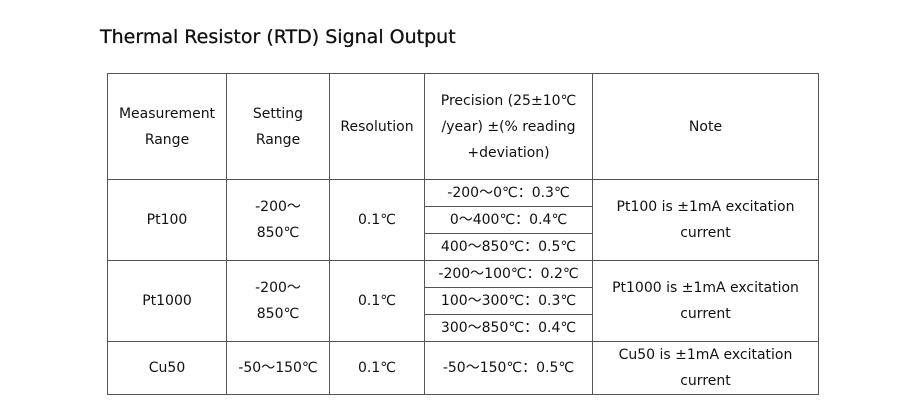 The height and width of the screenshot is (400, 900). I want to click on header-cell: Measurement Range, so click(167, 126).